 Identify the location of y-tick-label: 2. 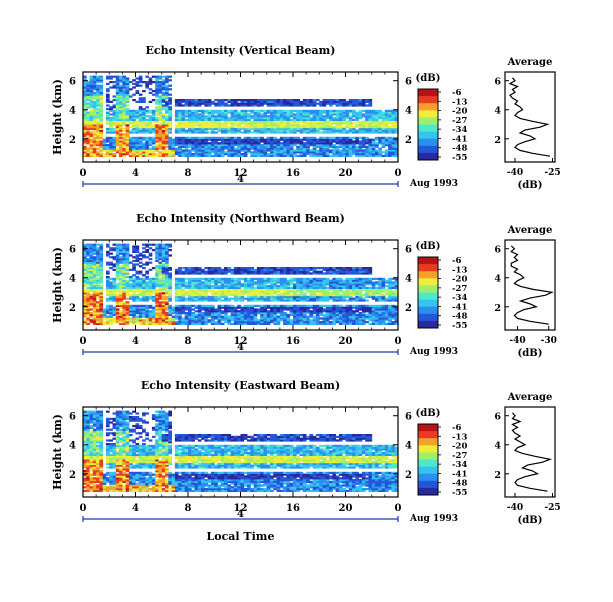
(72, 140).